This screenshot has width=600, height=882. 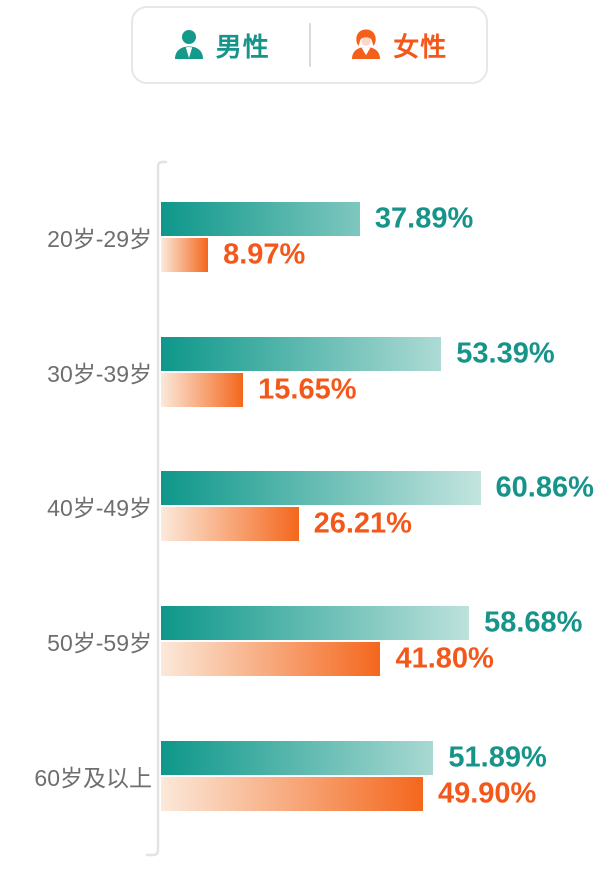 I want to click on category-label: 60岁及以上, so click(x=93, y=778).